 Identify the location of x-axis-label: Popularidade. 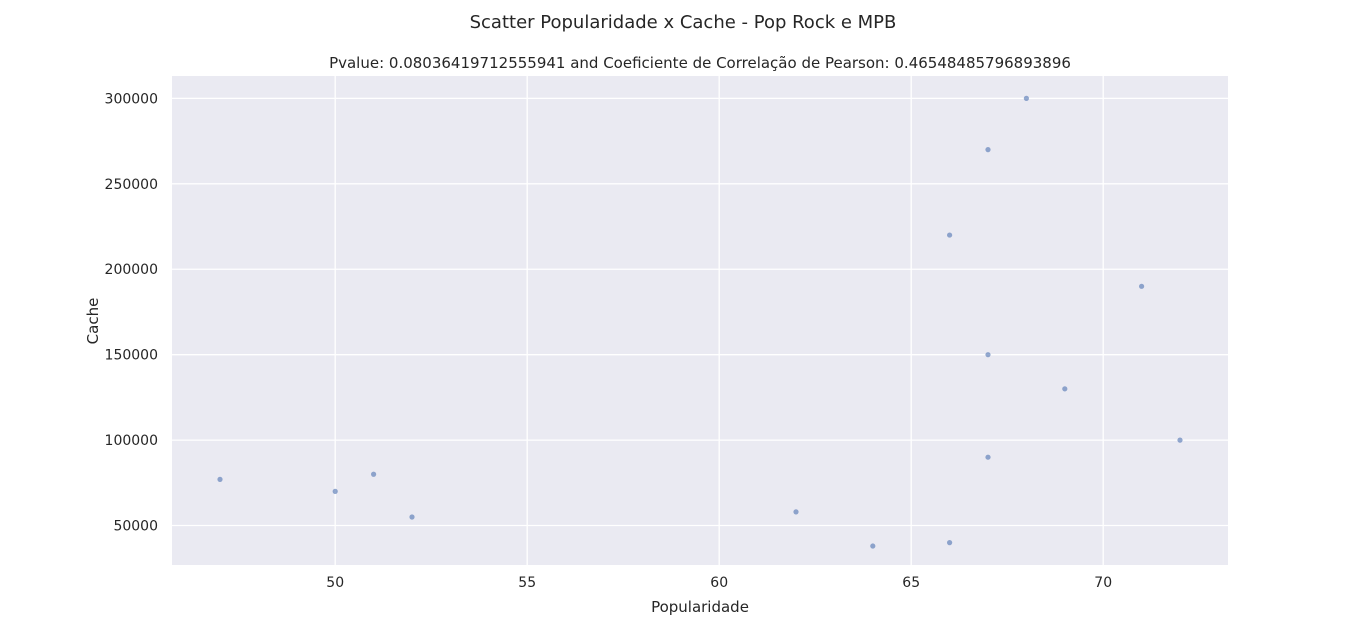
(700, 607).